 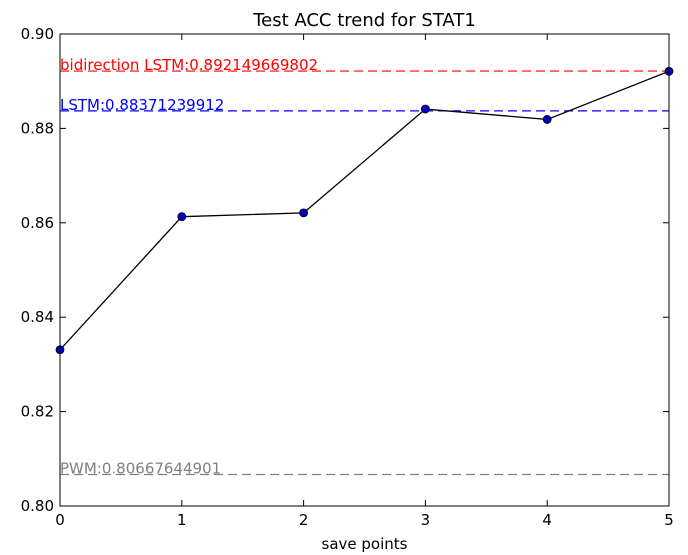 What do you see at coordinates (37, 412) in the screenshot?
I see `y-tick-label: 0.82` at bounding box center [37, 412].